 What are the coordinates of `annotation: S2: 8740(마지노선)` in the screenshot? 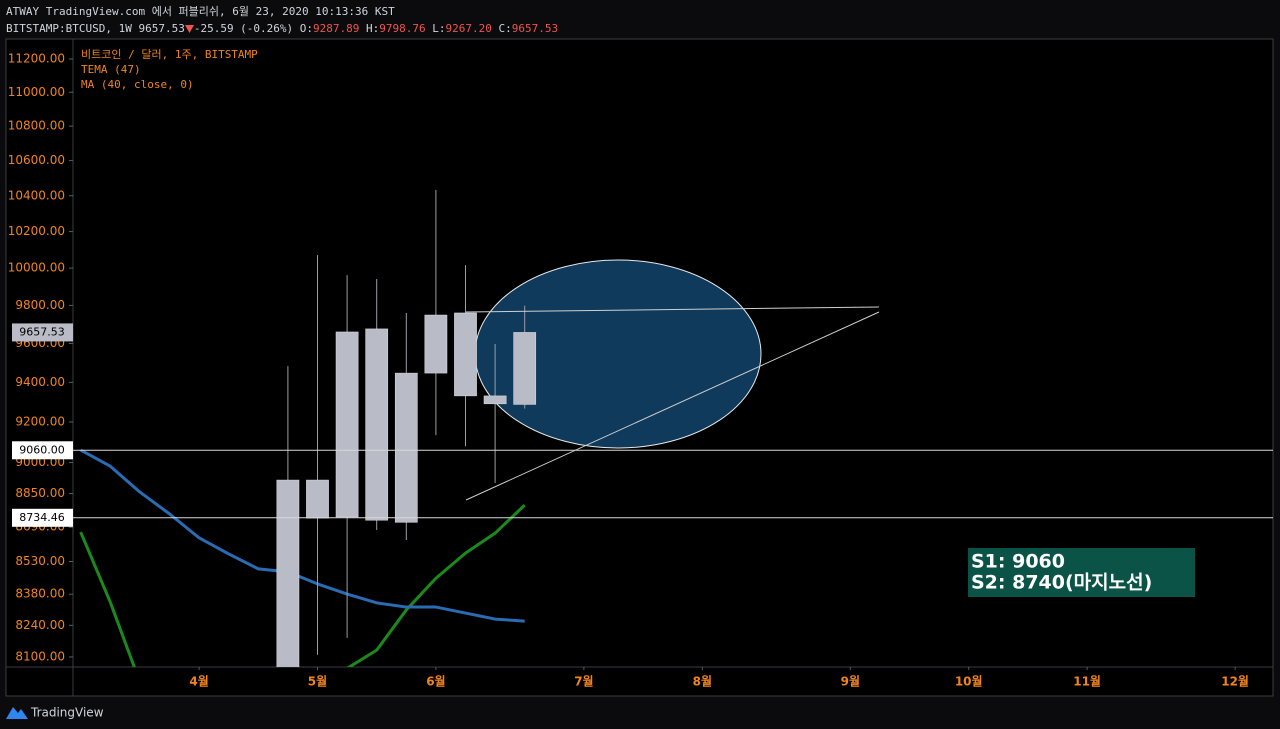 It's located at (1061, 583).